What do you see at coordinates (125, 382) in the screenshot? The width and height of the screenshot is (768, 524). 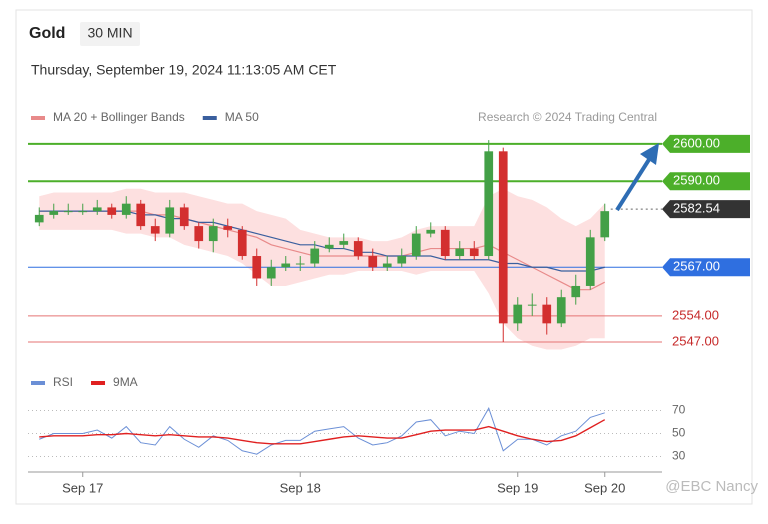 I see `legend-label: 9MA` at bounding box center [125, 382].